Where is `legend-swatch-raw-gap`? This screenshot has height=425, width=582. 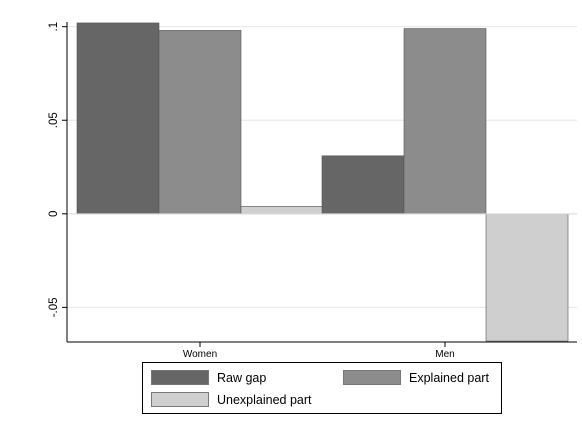 legend-swatch-raw-gap is located at coordinates (180, 377).